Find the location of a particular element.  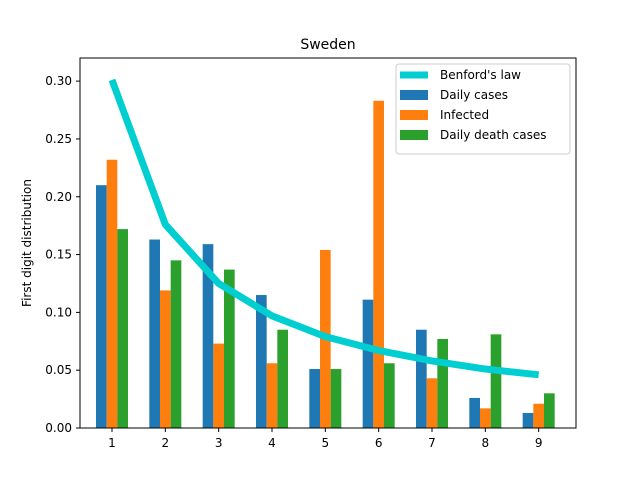

y-tick-label-6: 0.30 is located at coordinates (58, 81).